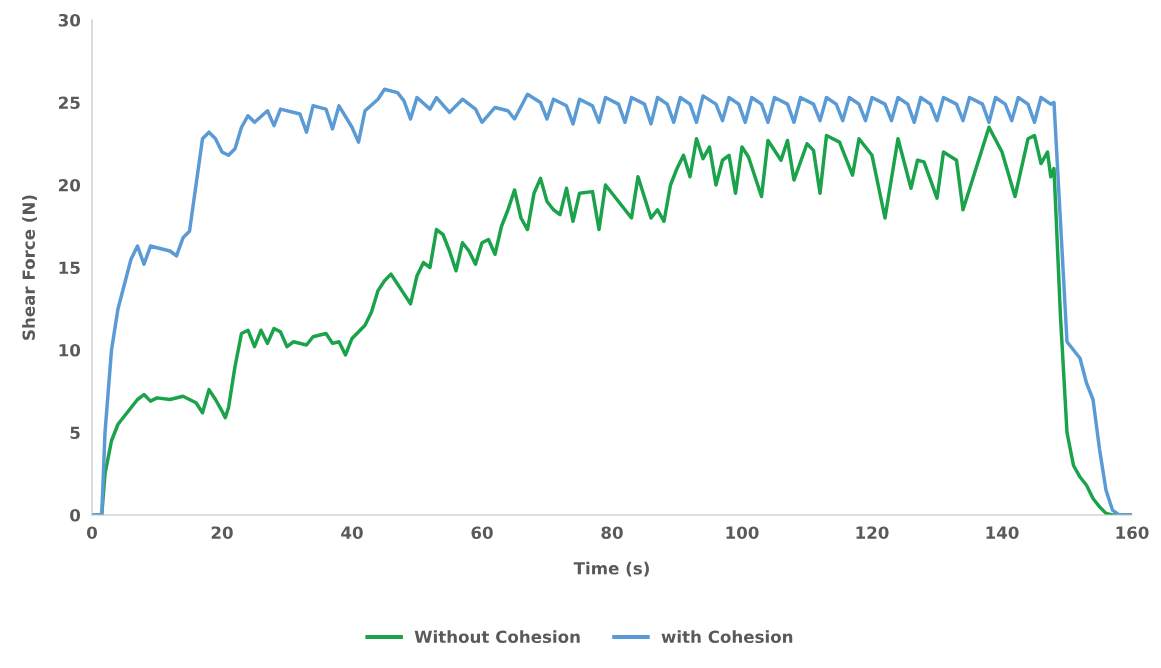 This screenshot has height=668, width=1161. Describe the element at coordinates (222, 533) in the screenshot. I see `x-tick-label: 20` at that location.